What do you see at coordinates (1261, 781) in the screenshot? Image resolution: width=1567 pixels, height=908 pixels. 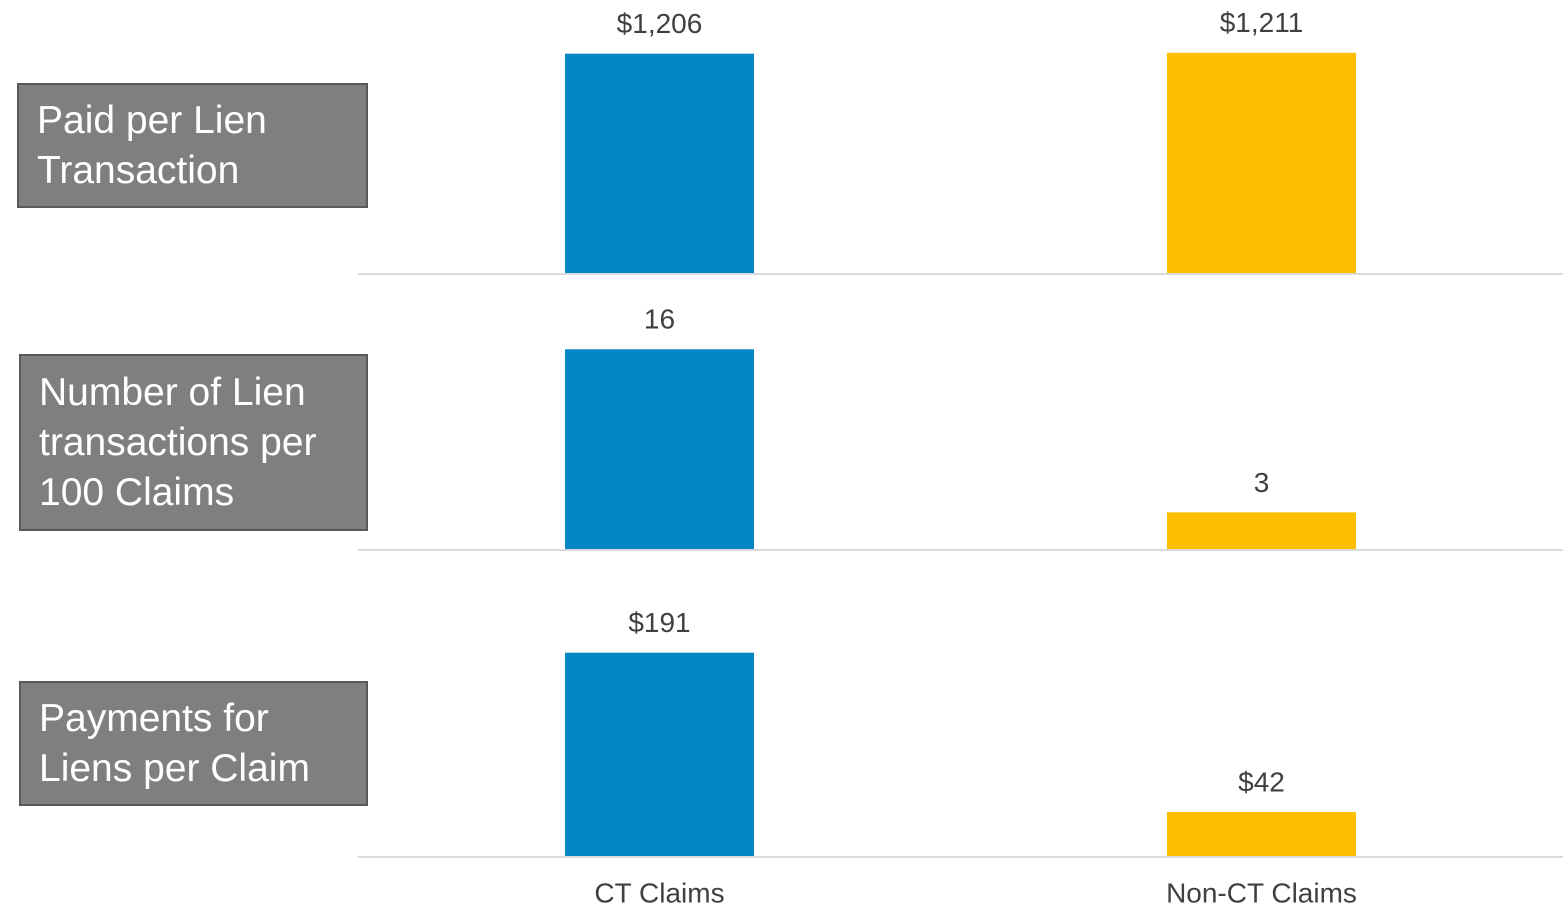 I see `value-label: $42` at bounding box center [1261, 781].